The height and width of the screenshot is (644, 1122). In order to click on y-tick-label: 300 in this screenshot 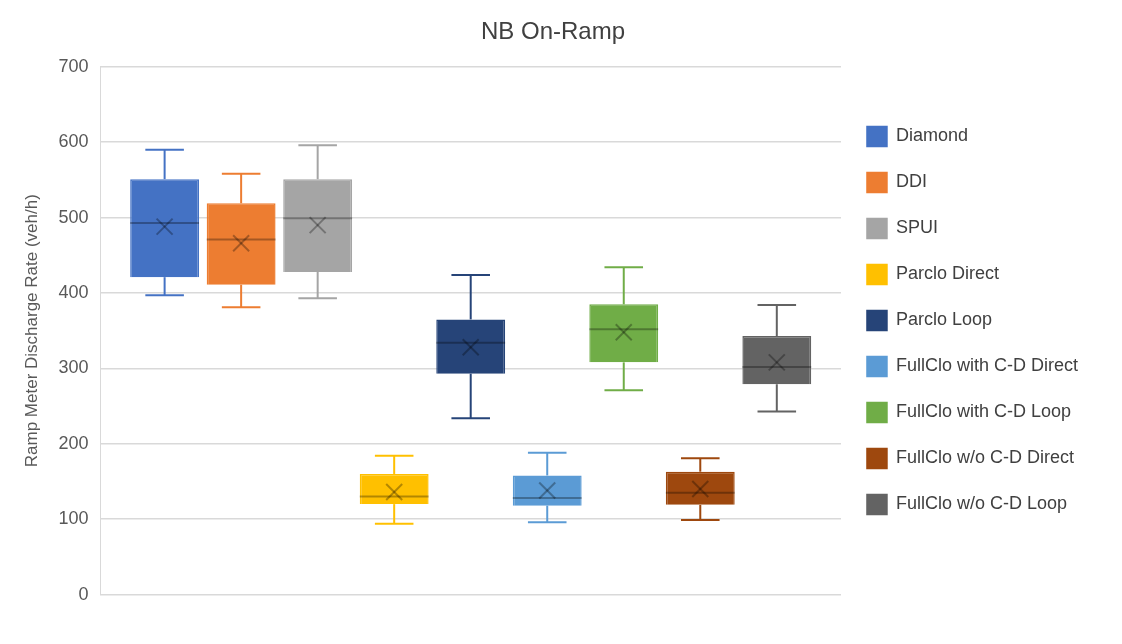, I will do `click(73, 367)`.